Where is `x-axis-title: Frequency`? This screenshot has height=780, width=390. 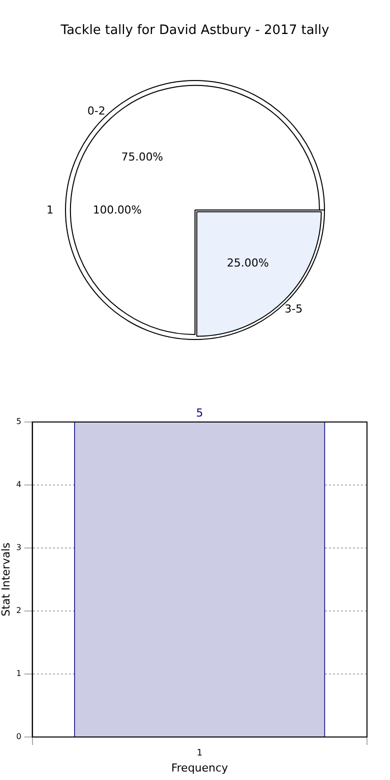 x-axis-title: Frequency is located at coordinates (200, 767).